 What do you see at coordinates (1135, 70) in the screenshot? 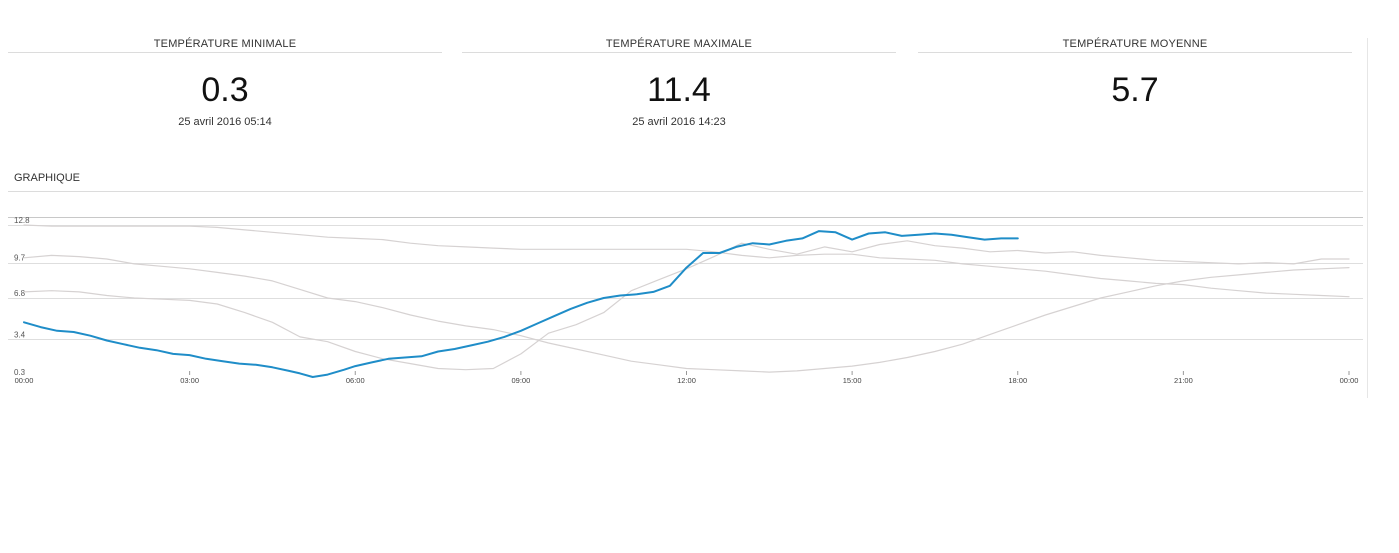
I see `avg-temp-card: TEMPÉRATURE MOYENNE 5.7` at bounding box center [1135, 70].